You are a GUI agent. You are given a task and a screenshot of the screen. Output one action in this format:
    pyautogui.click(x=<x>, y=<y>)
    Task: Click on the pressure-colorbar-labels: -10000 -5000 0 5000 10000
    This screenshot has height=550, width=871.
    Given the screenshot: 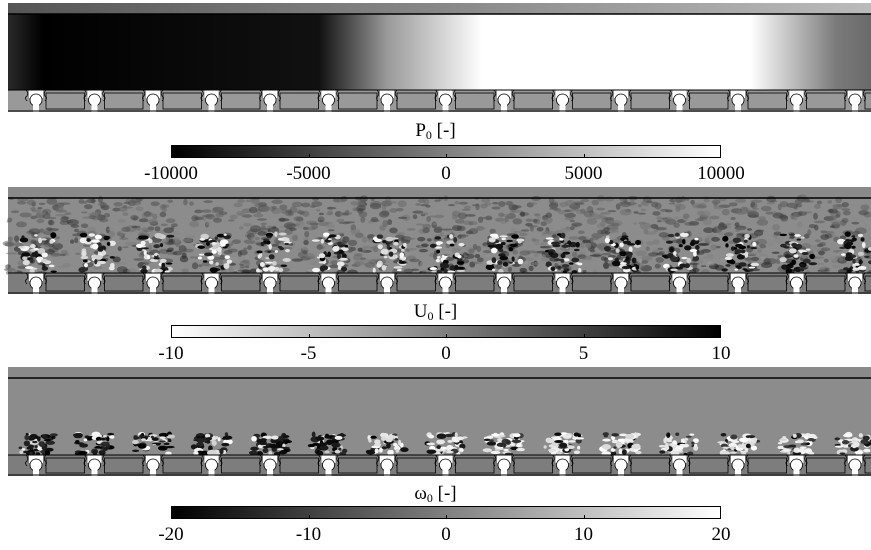 What is the action you would take?
    pyautogui.click(x=435, y=175)
    